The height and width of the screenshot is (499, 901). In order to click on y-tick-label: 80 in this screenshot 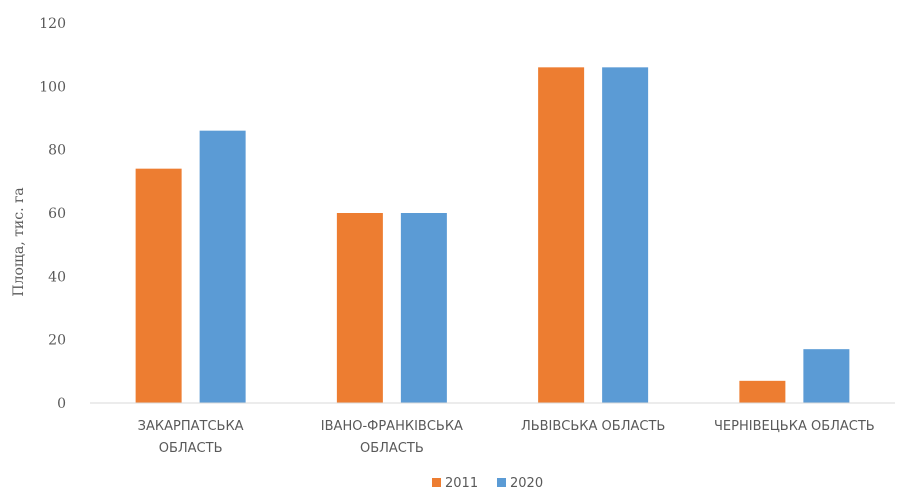, I will do `click(57, 151)`.